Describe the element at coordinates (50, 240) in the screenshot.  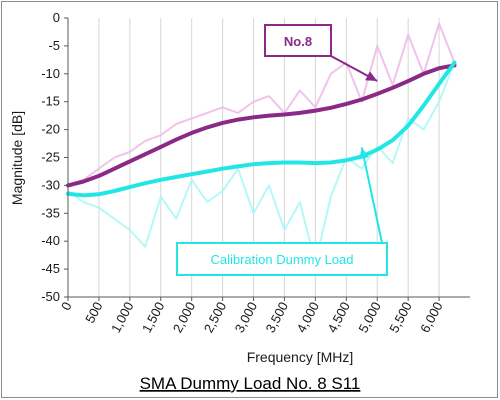
I see `y-tick-label: -40` at that location.